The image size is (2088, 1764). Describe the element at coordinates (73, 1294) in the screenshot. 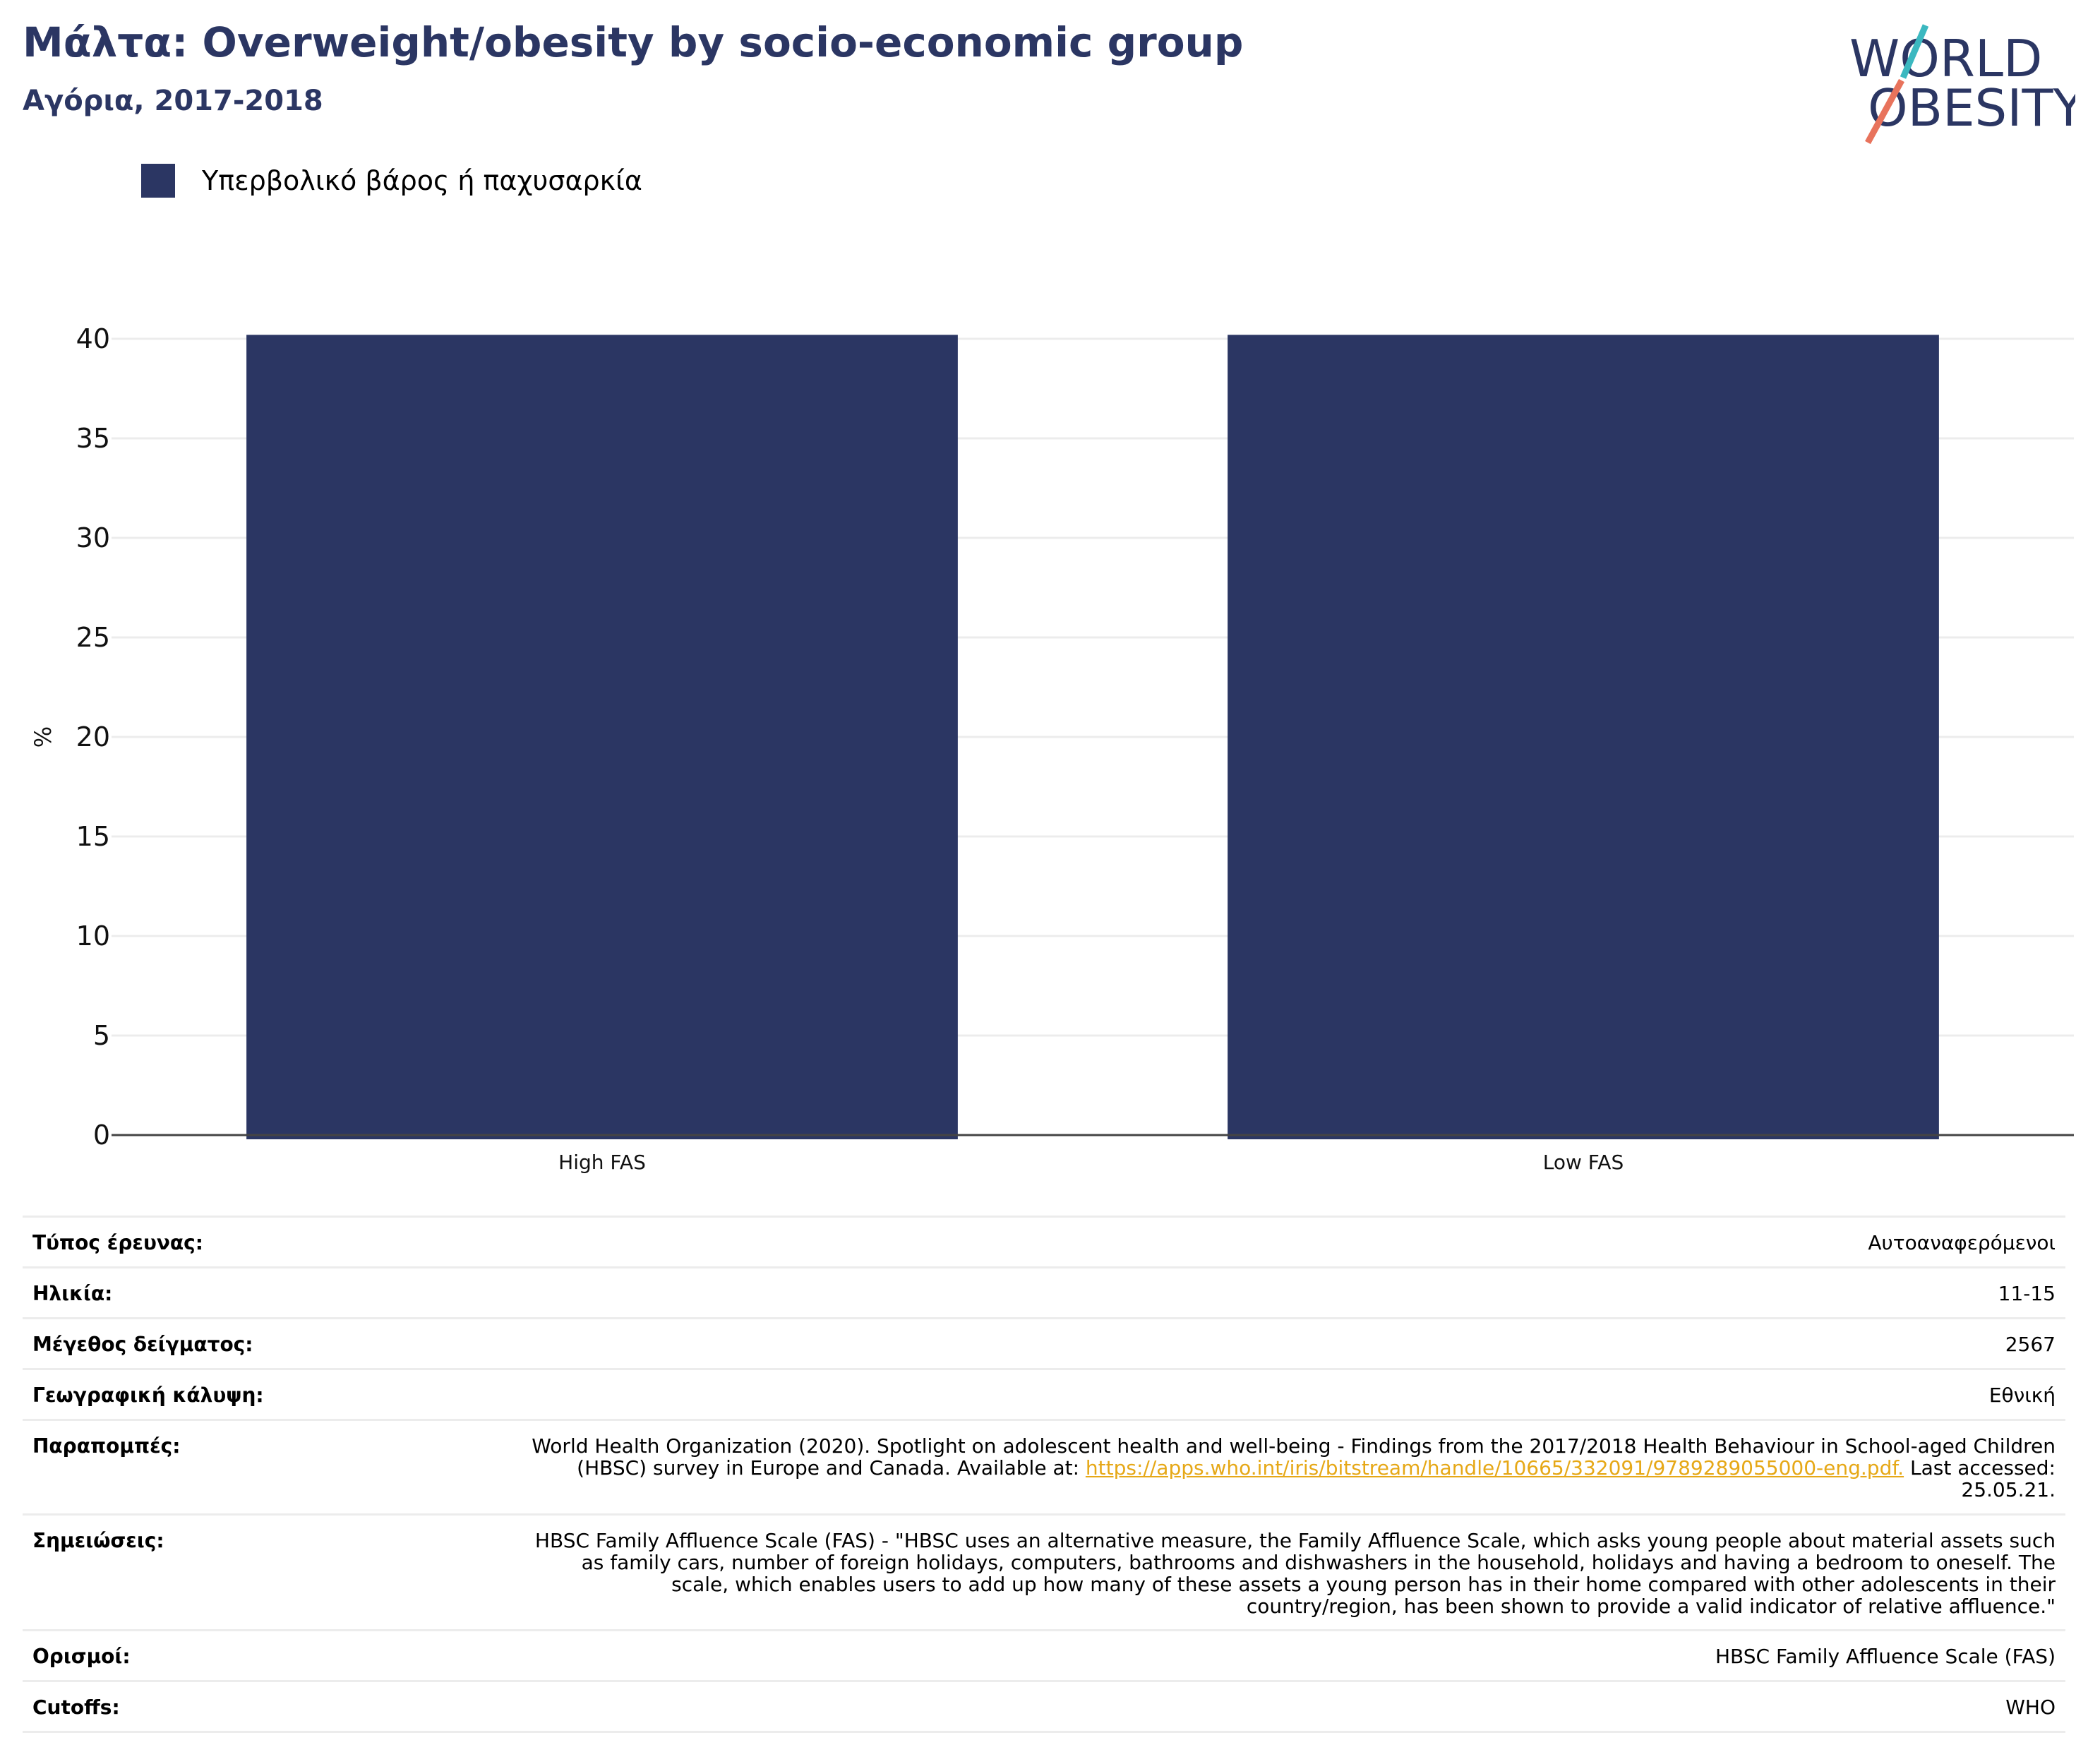

I see `meta-key-age: Ηλικία:` at that location.